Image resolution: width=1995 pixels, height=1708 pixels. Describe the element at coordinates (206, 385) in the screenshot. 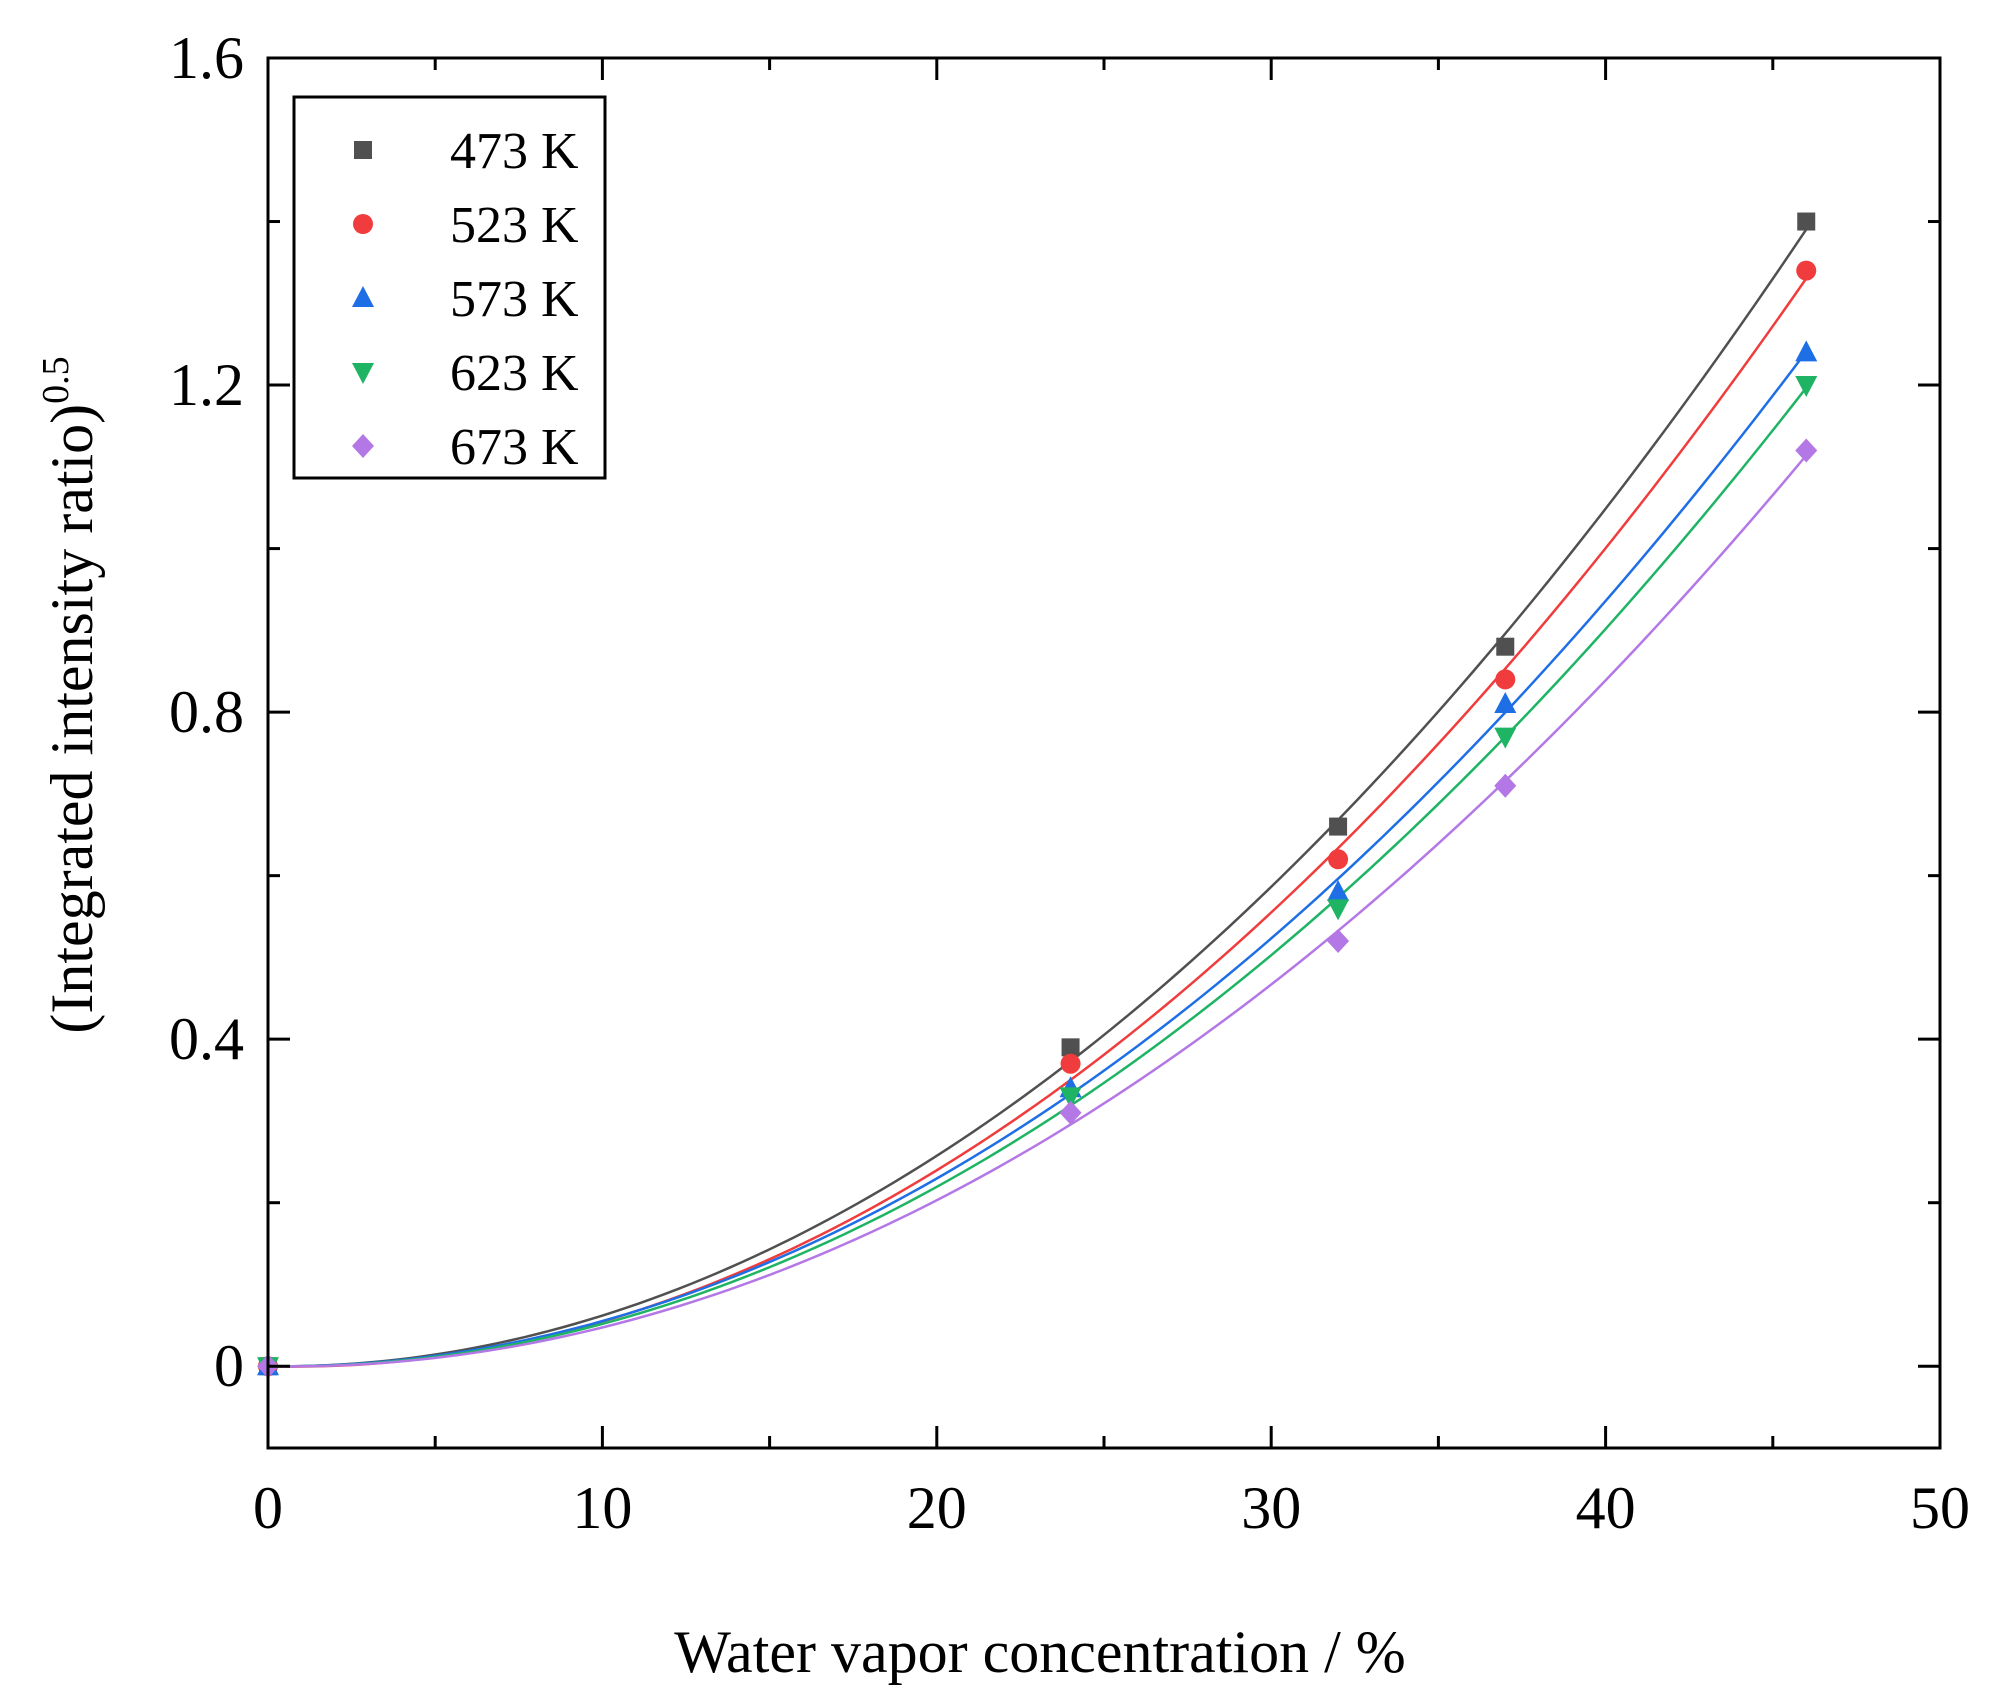

I see `y-tick-label: 1.2` at that location.